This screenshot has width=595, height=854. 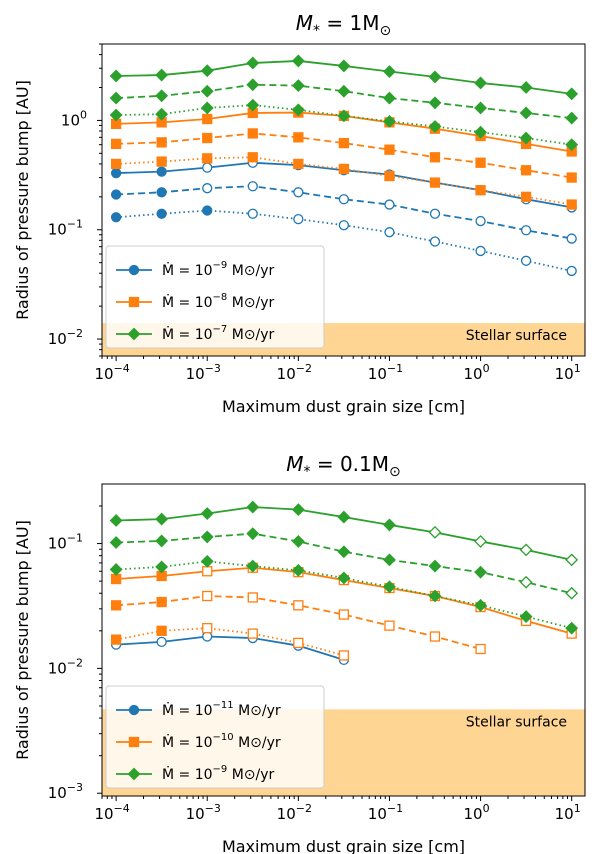 I want to click on legend-entry-label: Ṁ = 10−11 M⊙/yr, so click(x=221, y=709).